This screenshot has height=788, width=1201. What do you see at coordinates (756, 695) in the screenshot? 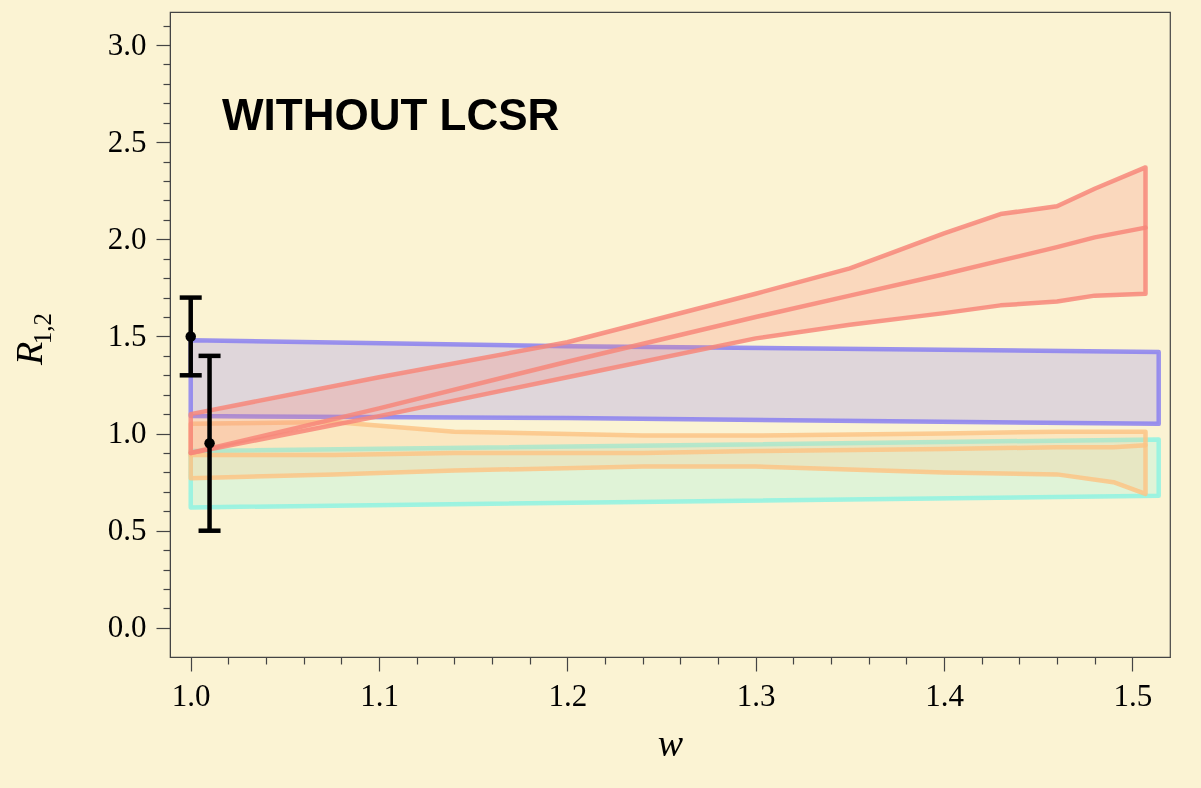
I see `x-tick-label: 1.3` at bounding box center [756, 695].